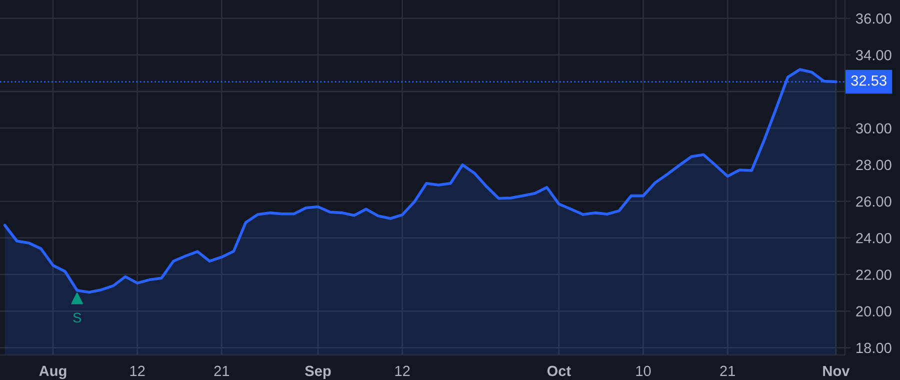 Image resolution: width=900 pixels, height=380 pixels. Describe the element at coordinates (874, 348) in the screenshot. I see `y-tick-label: 18.00` at that location.